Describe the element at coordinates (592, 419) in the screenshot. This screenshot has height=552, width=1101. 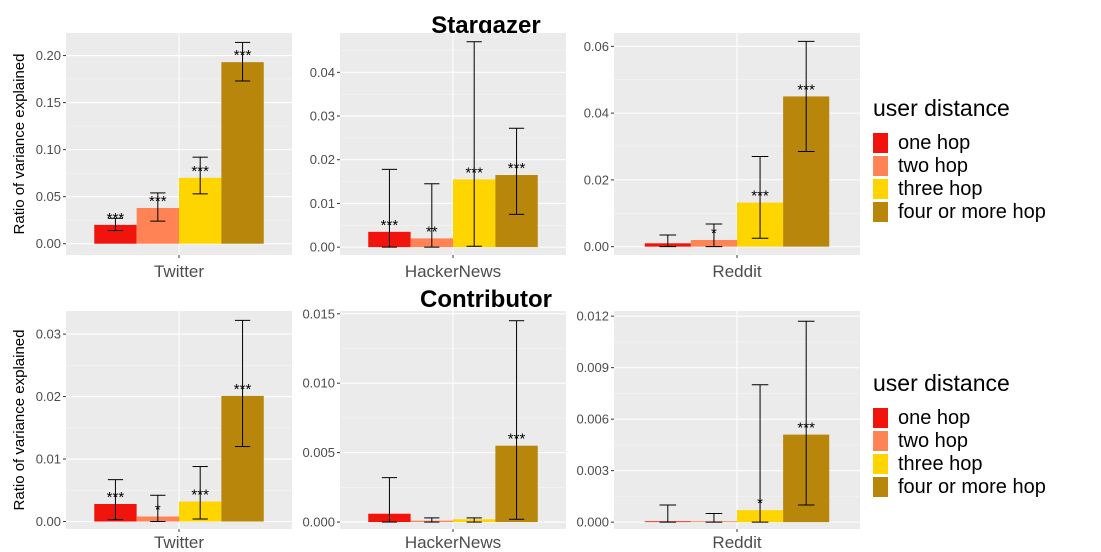
I see `y-tick-label: 0.006` at that location.